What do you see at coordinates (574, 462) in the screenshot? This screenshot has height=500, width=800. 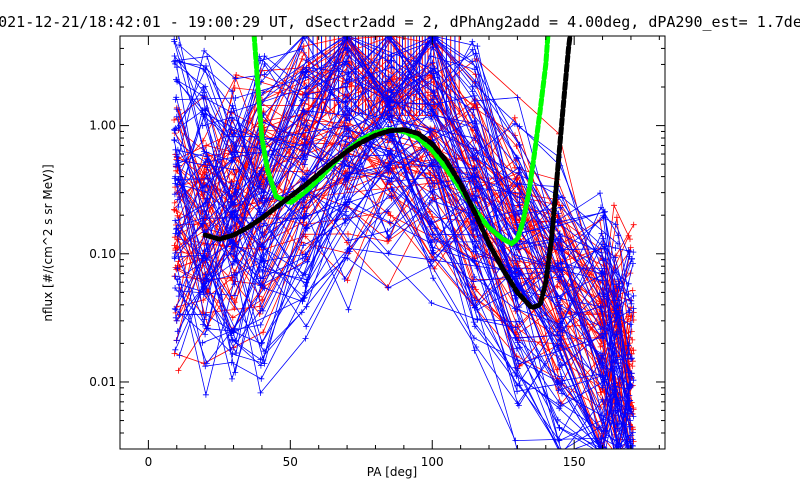 I see `x-tick-label: 150` at bounding box center [574, 462].